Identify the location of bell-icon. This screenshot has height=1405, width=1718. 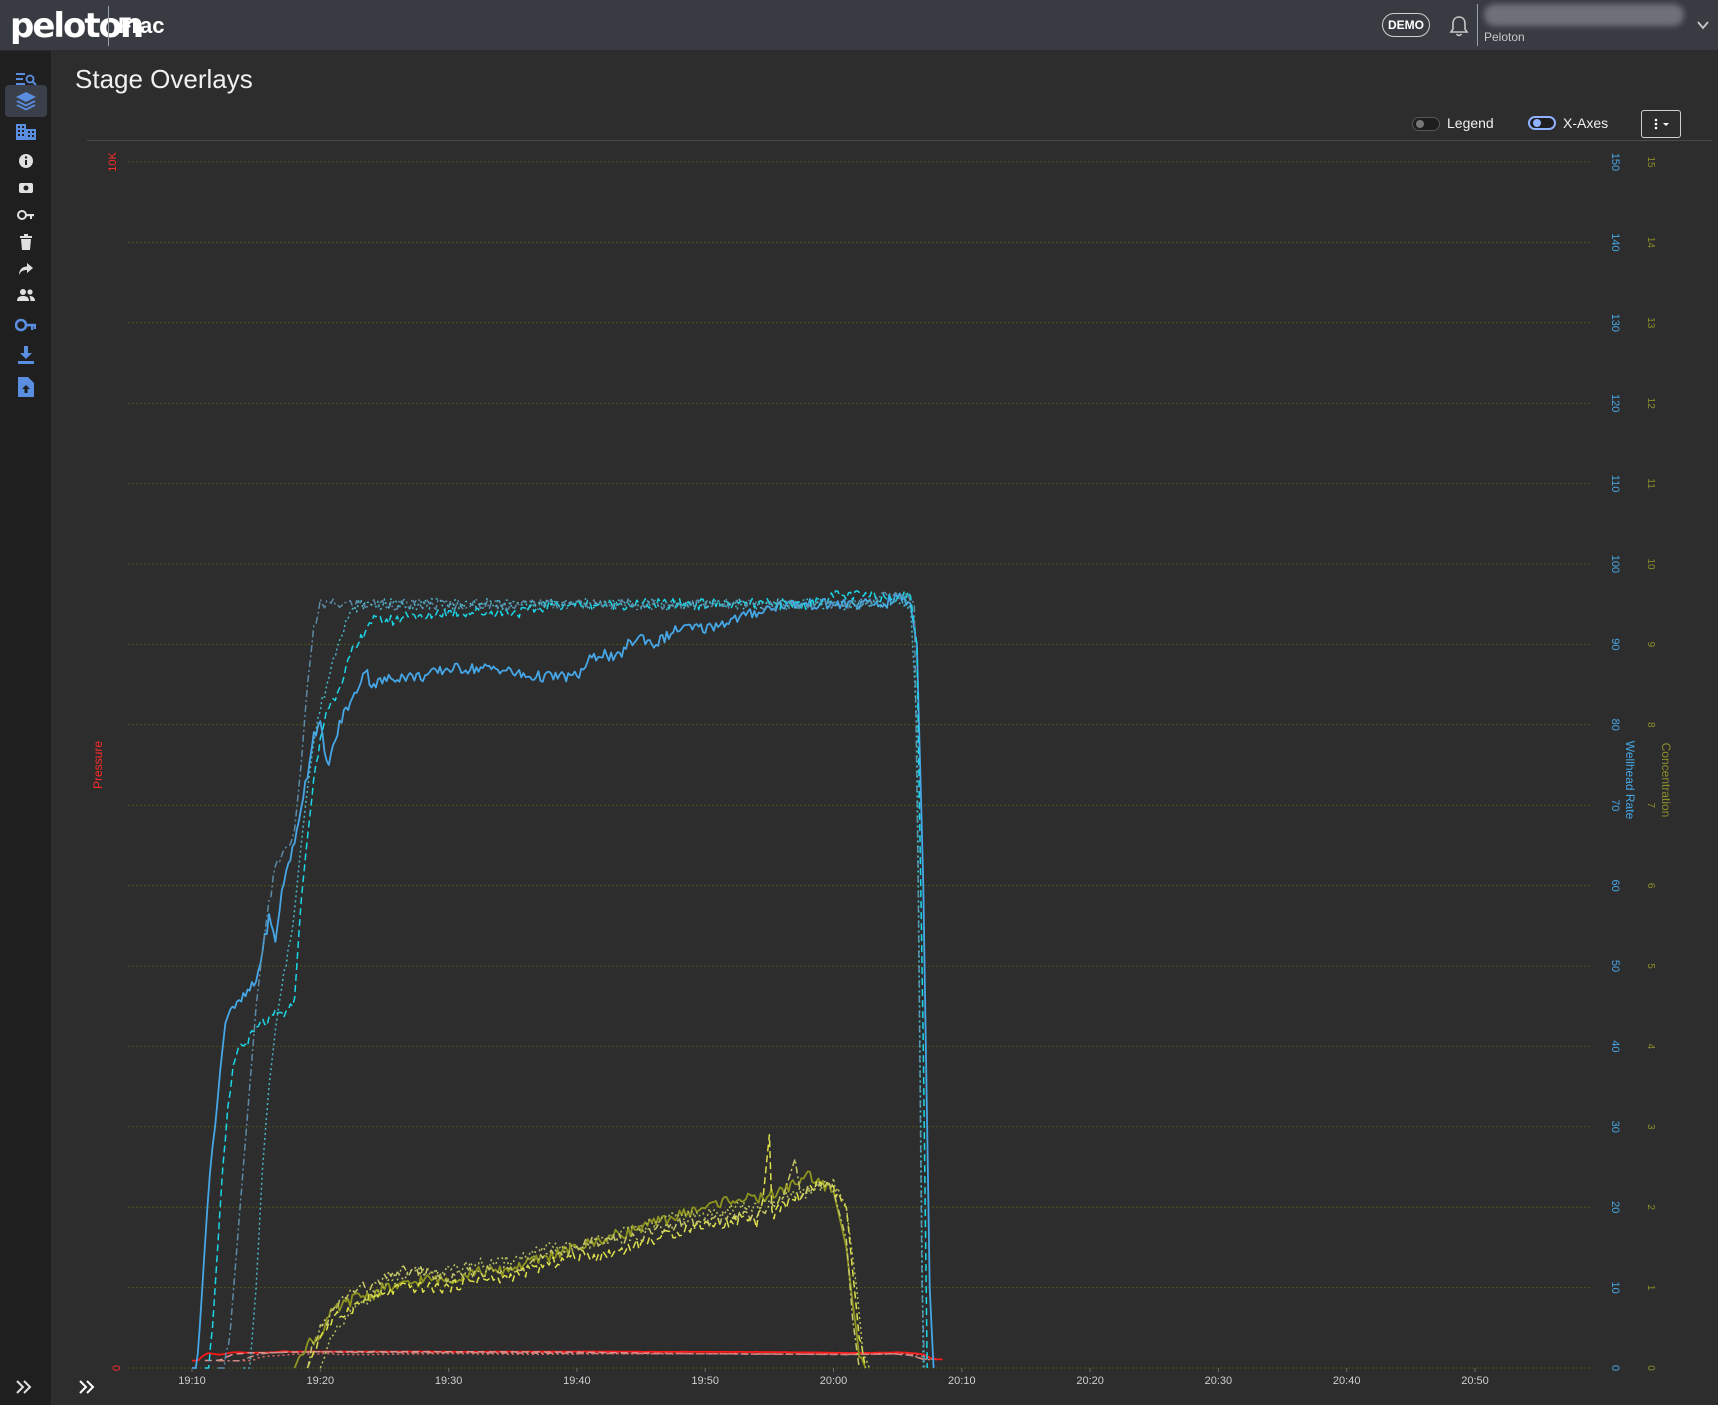
(1459, 26).